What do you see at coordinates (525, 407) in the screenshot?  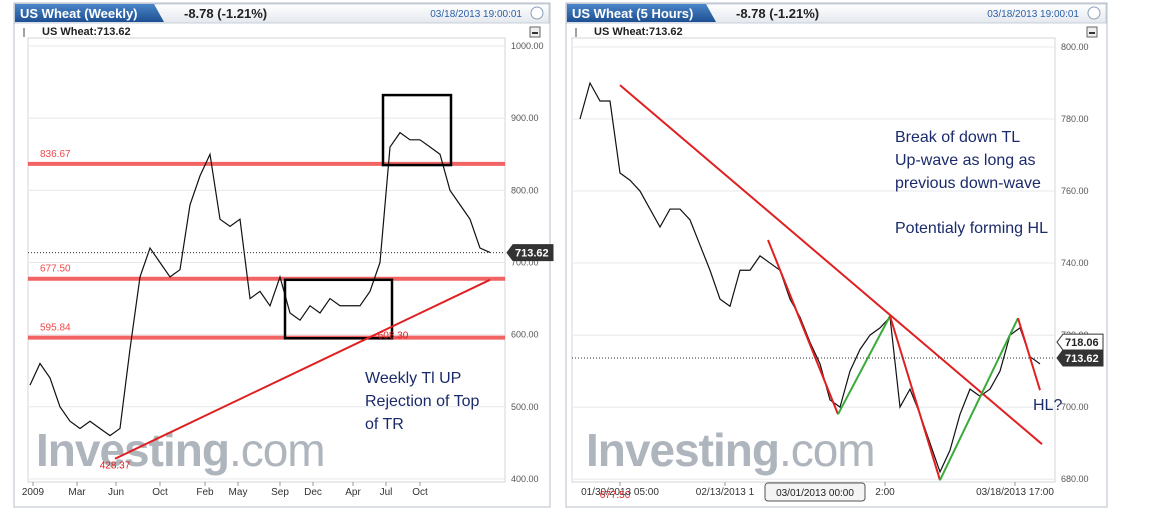 I see `y-tick-label: 500.00` at bounding box center [525, 407].